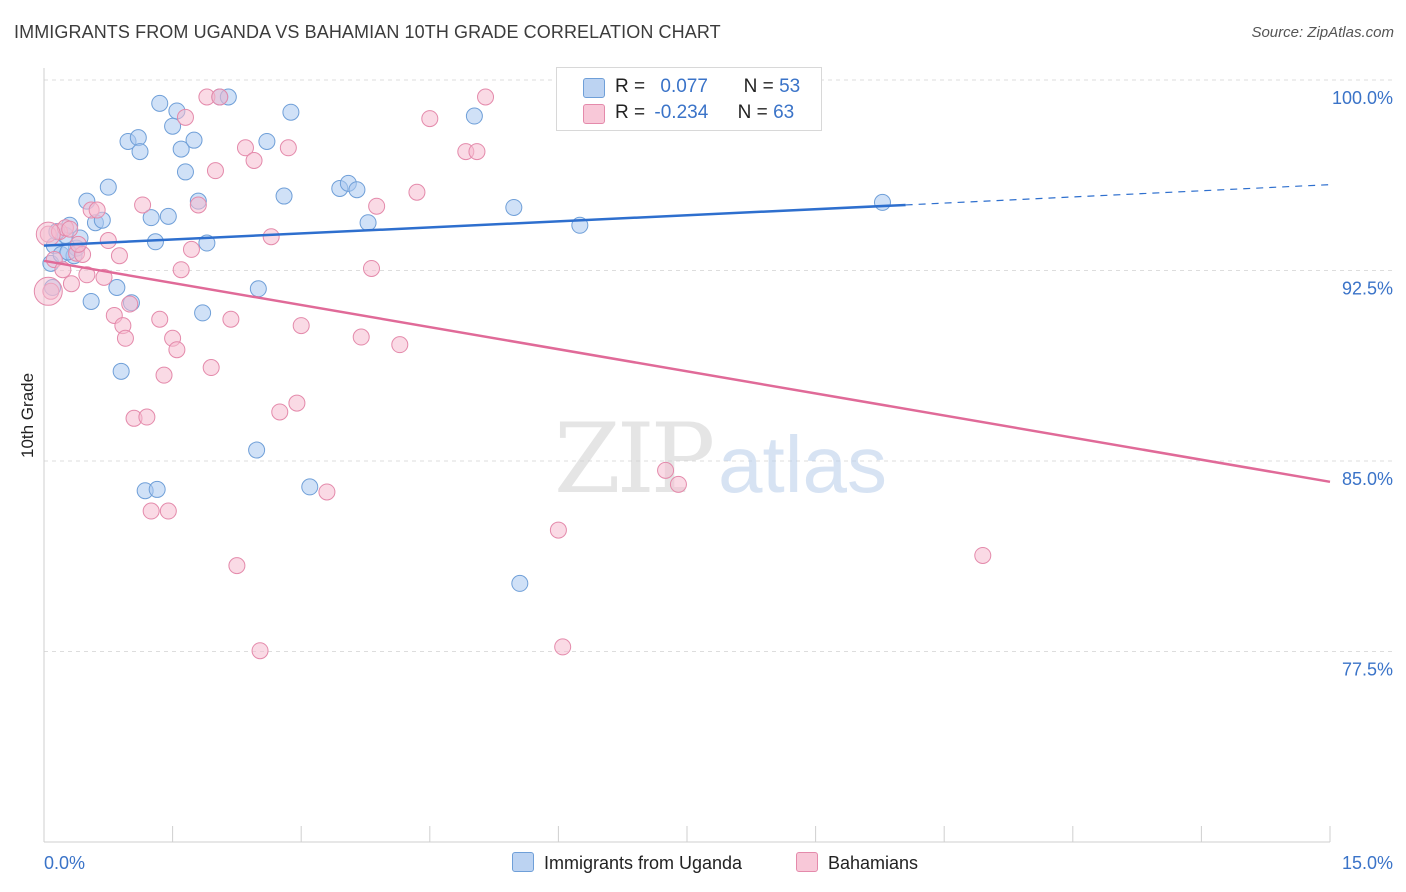  I want to click on bottom-legend-swatch-uganda, so click(523, 862).